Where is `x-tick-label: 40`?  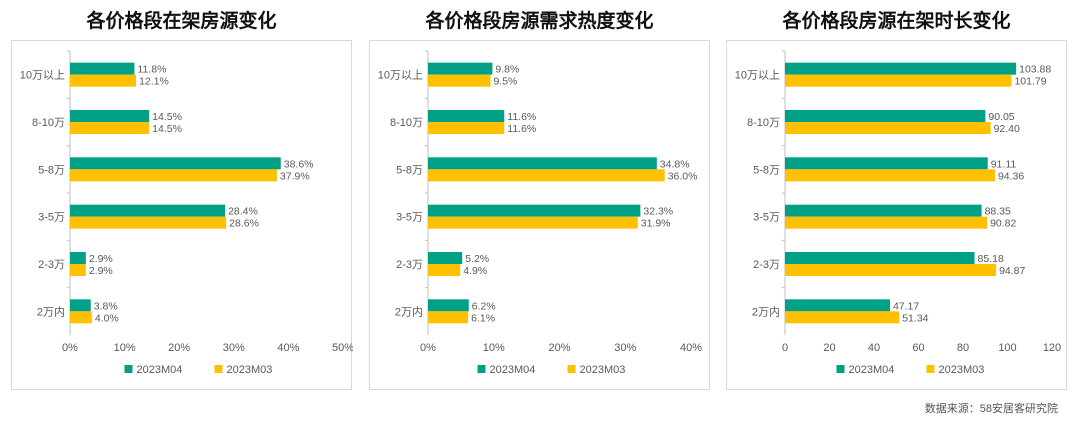 x-tick-label: 40 is located at coordinates (874, 348).